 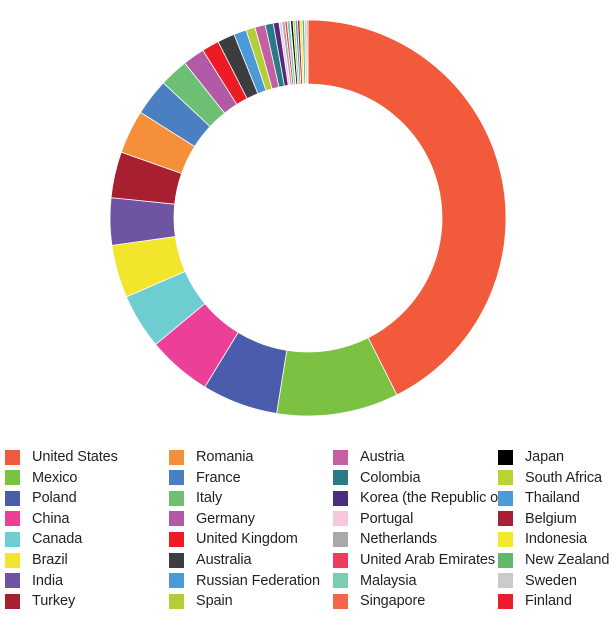 I want to click on legend-label: Canada, so click(x=57, y=539).